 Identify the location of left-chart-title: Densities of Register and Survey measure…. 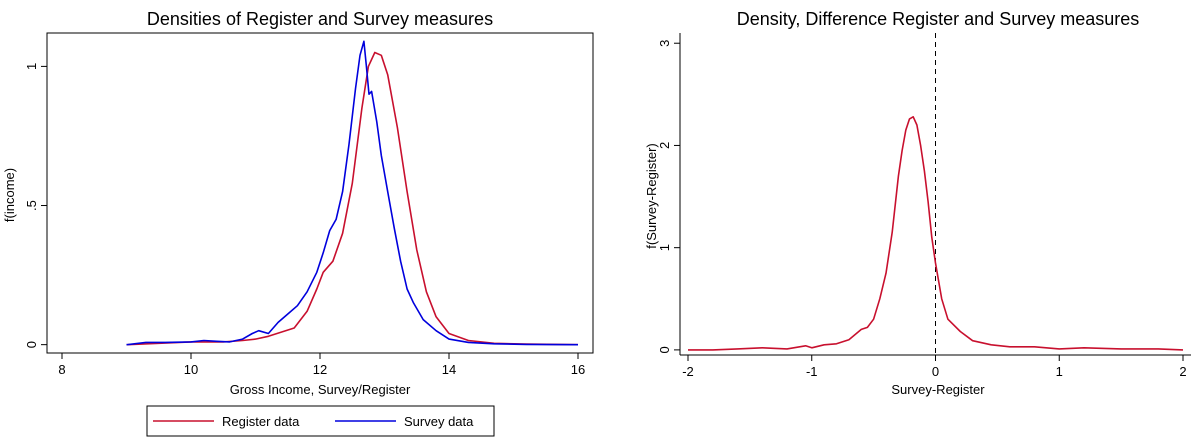
(320, 19).